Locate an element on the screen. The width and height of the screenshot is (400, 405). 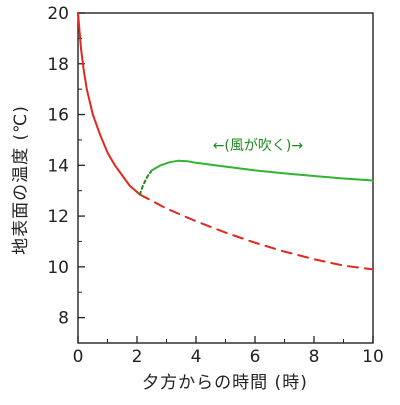
wind-annotation-label: ←(風が吹く)→ is located at coordinates (258, 146).